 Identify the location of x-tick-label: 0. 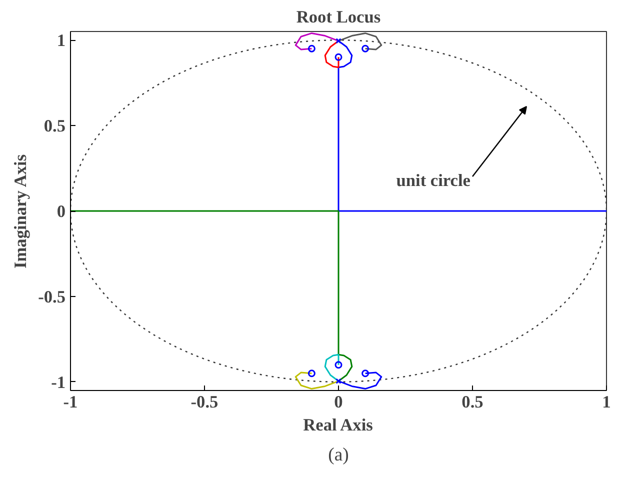
(338, 402).